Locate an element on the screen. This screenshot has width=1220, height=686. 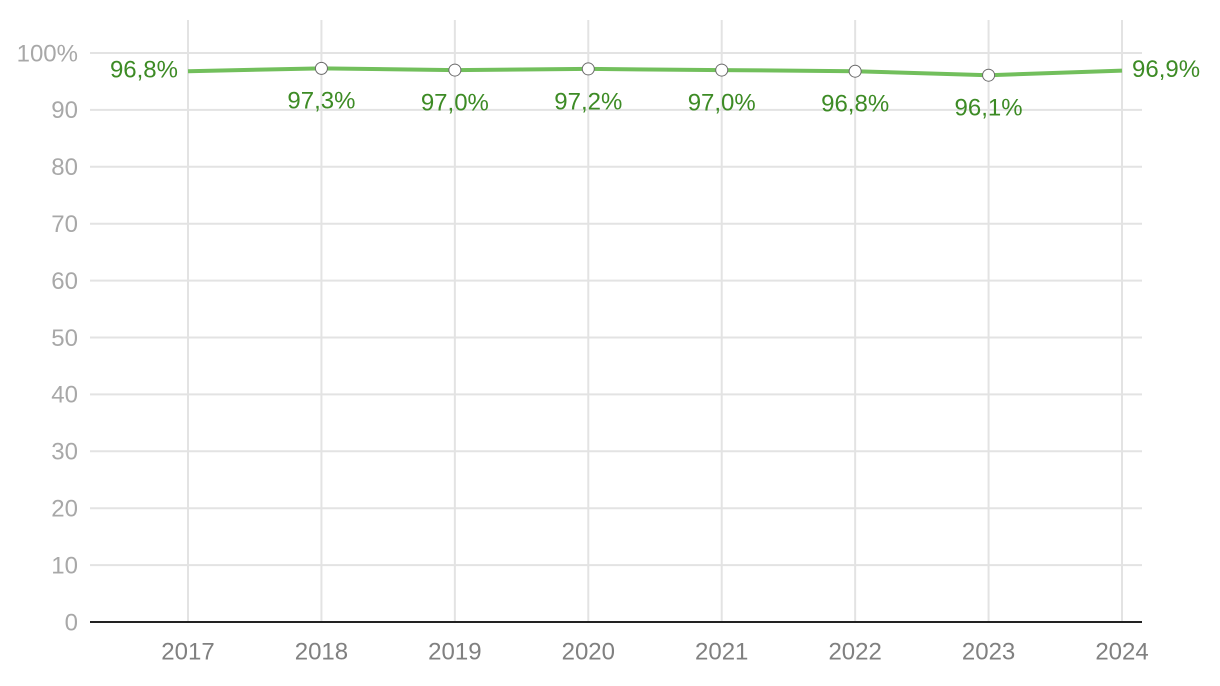
y-tick-label: 30 is located at coordinates (64, 452).